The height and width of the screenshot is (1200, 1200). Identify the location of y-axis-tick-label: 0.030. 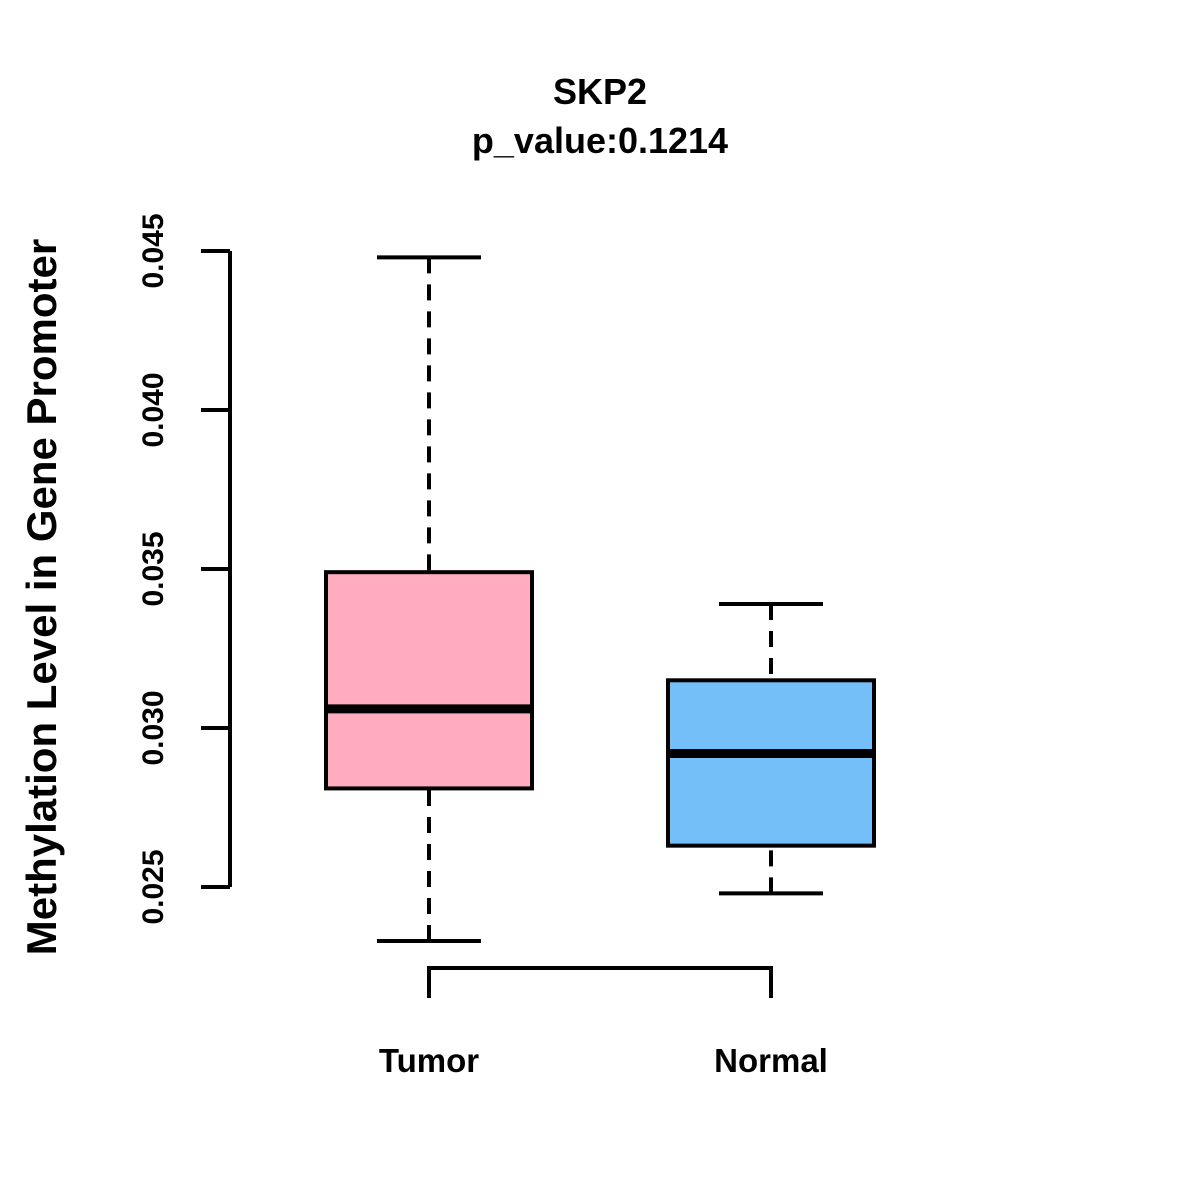
(153, 727).